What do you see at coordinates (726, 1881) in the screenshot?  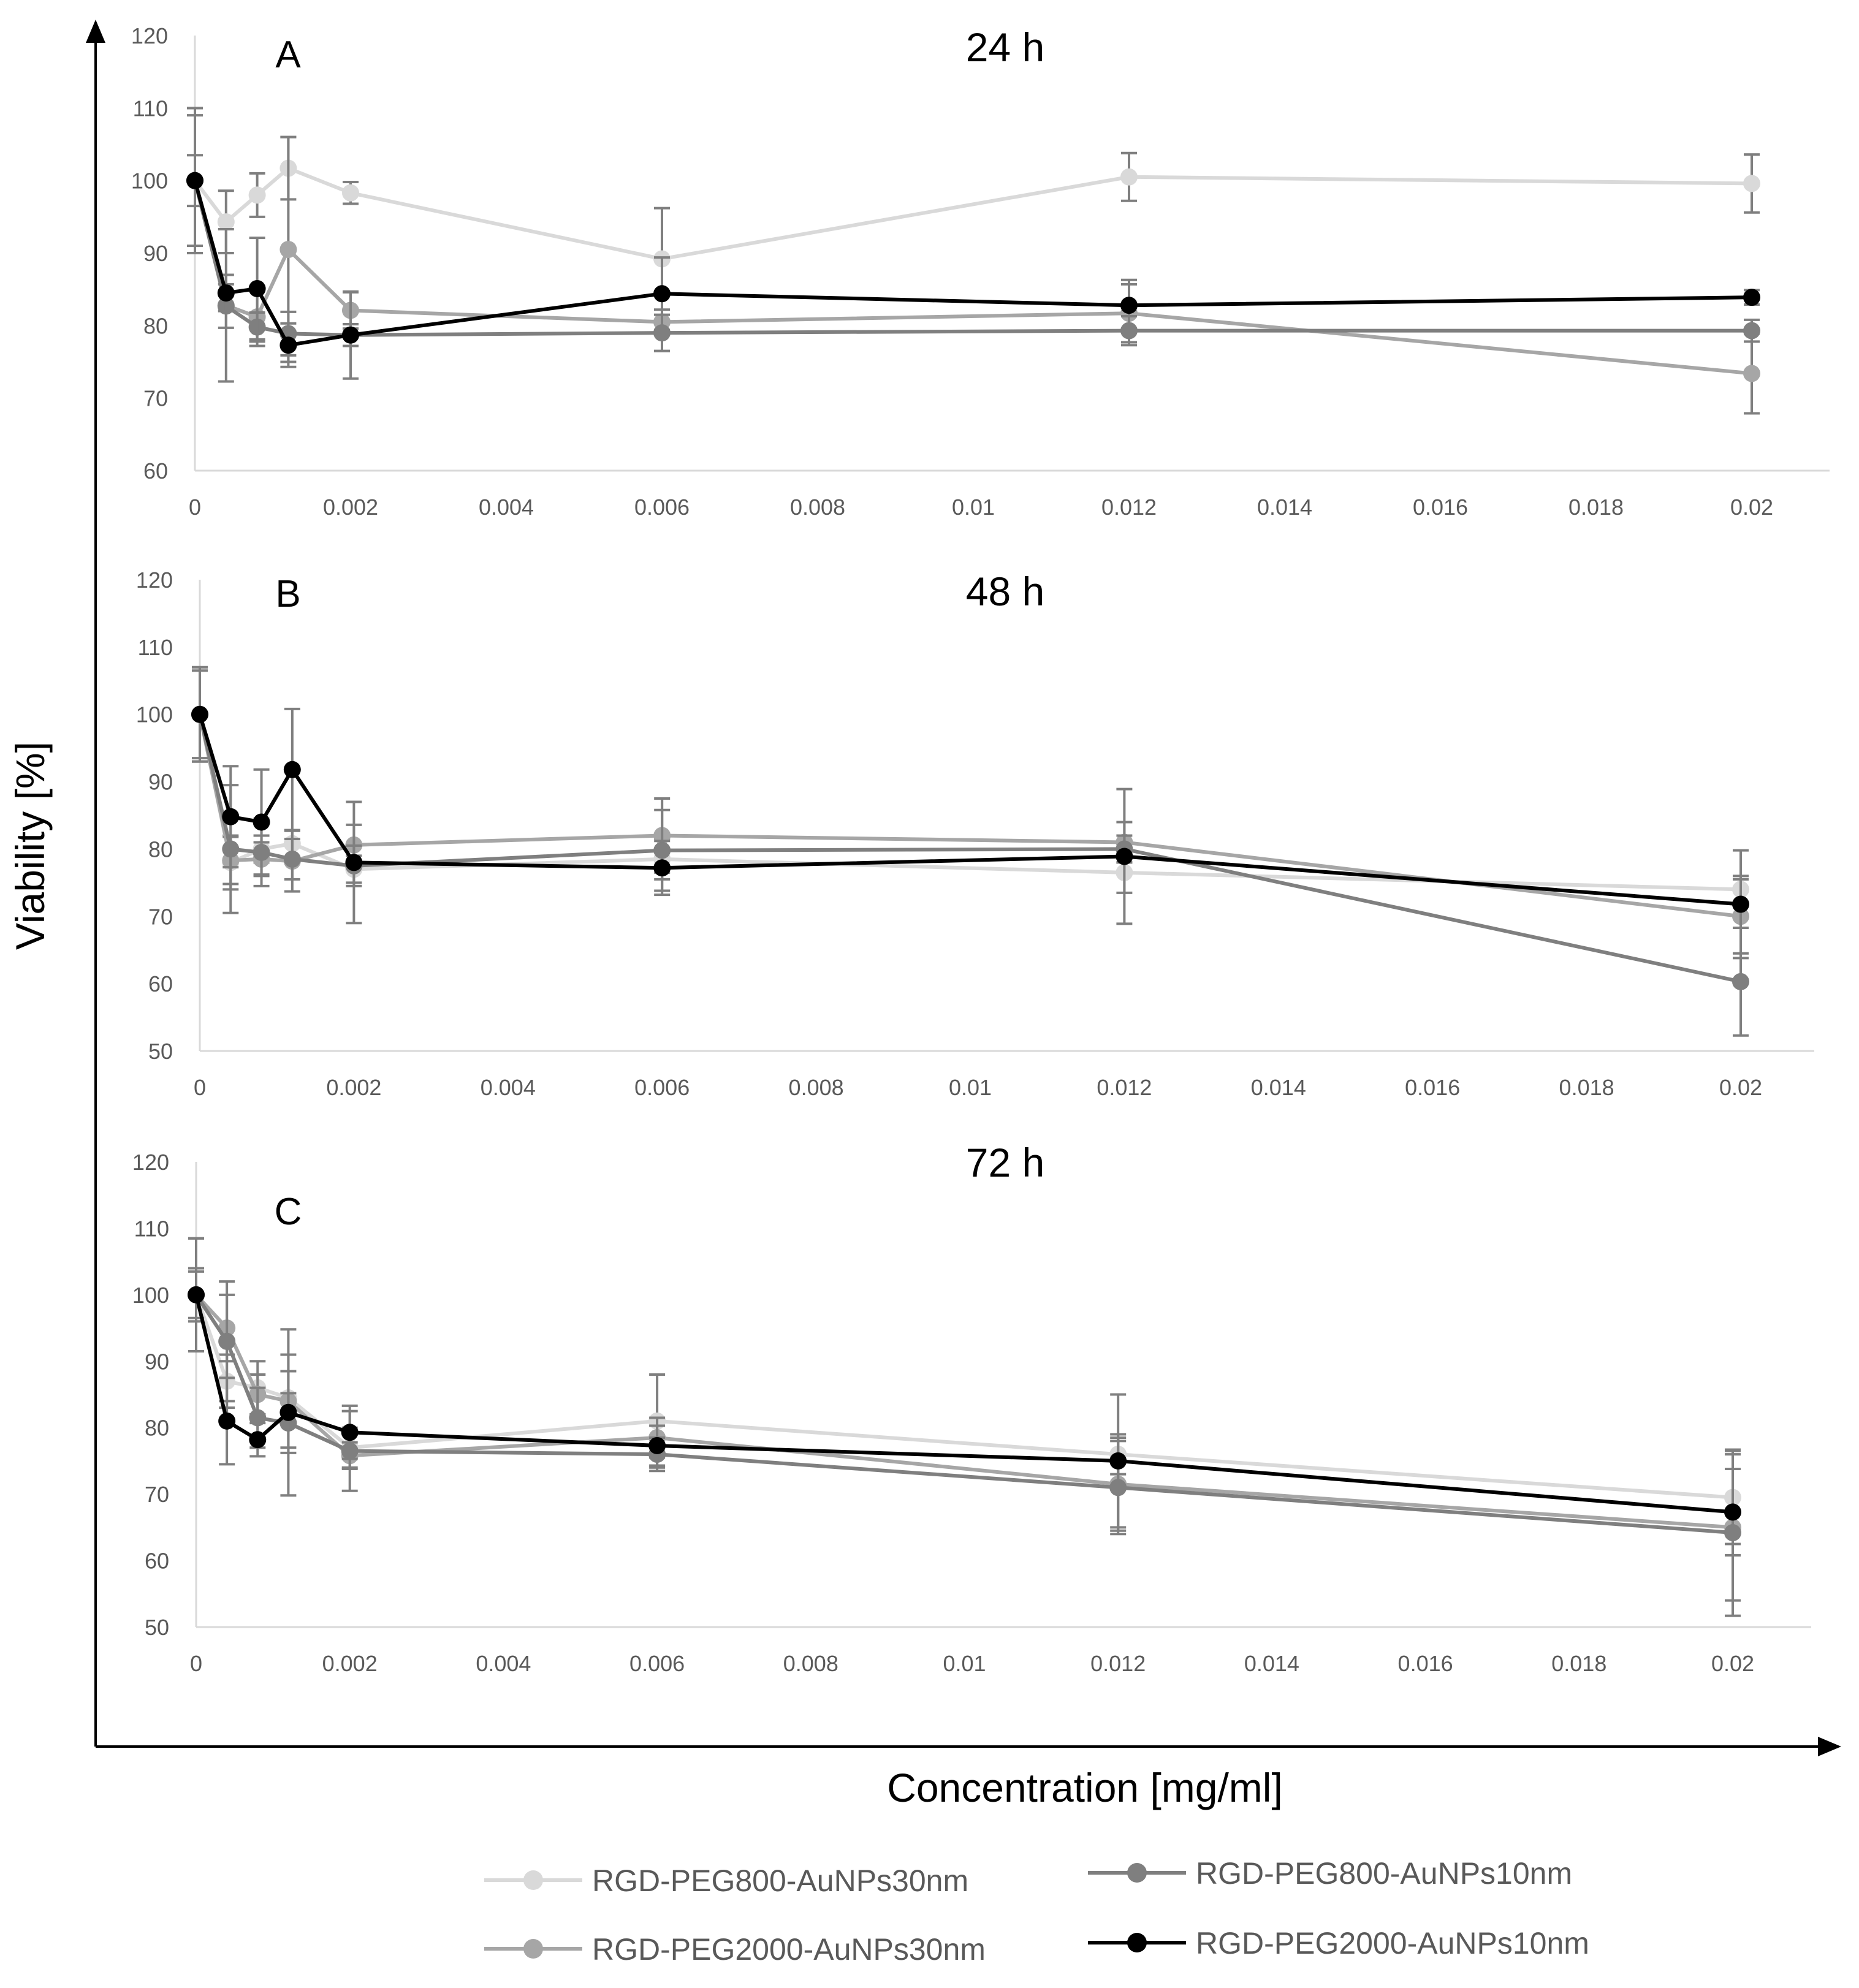 I see `legend-item-rgd-peg800-aunps30nm: RGD-PEG800-AuNPs30nm` at bounding box center [726, 1881].